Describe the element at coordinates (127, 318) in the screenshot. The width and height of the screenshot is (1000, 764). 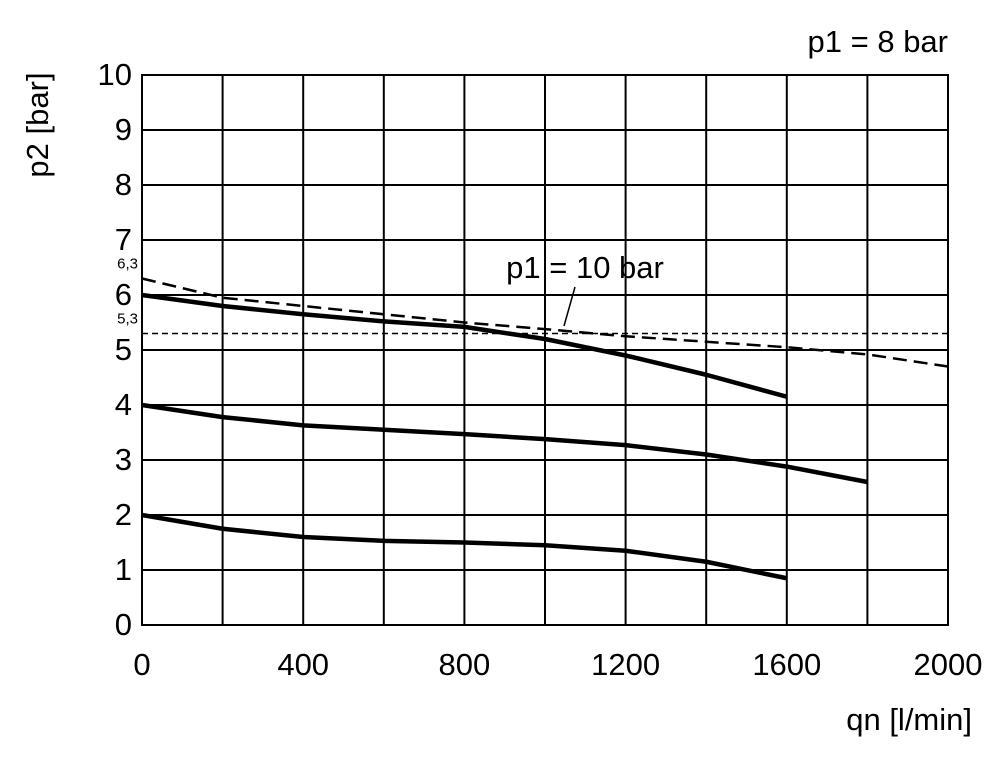
I see `reference-label: 5,3` at that location.